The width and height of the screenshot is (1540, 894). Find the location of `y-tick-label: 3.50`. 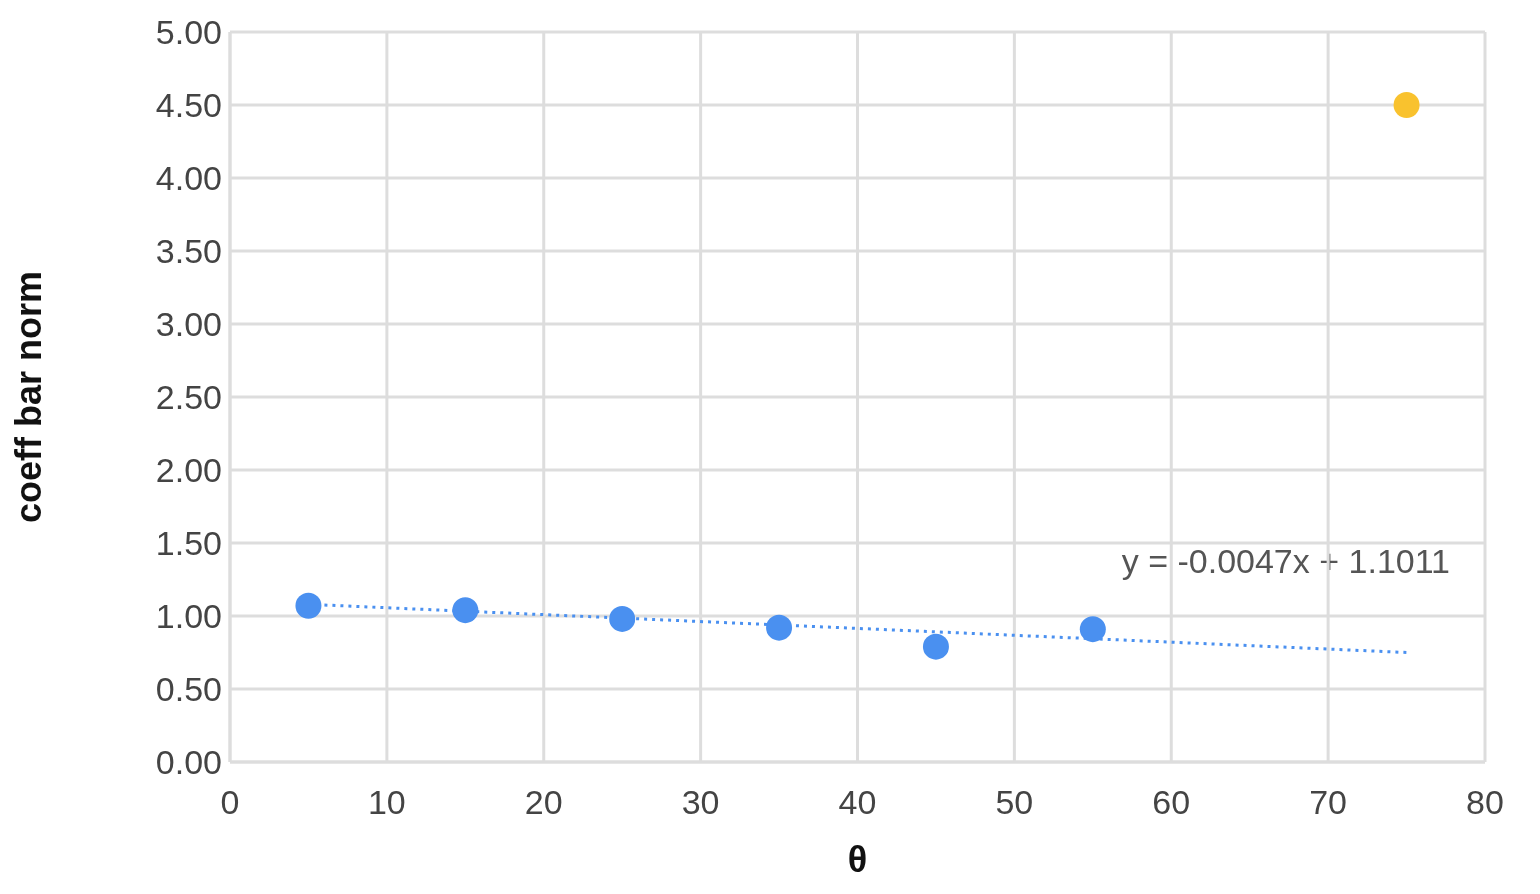

y-tick-label: 3.50 is located at coordinates (188, 251).